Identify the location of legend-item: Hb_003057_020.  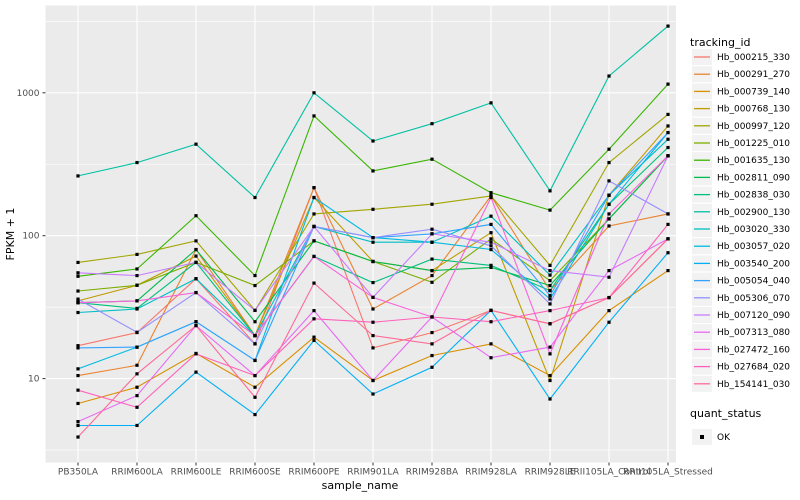
(741, 246).